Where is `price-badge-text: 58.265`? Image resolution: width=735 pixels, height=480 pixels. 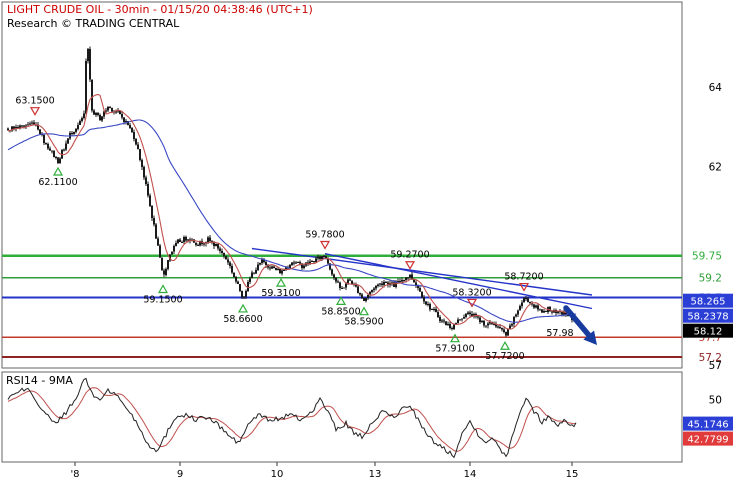 price-badge-text: 58.265 is located at coordinates (708, 302).